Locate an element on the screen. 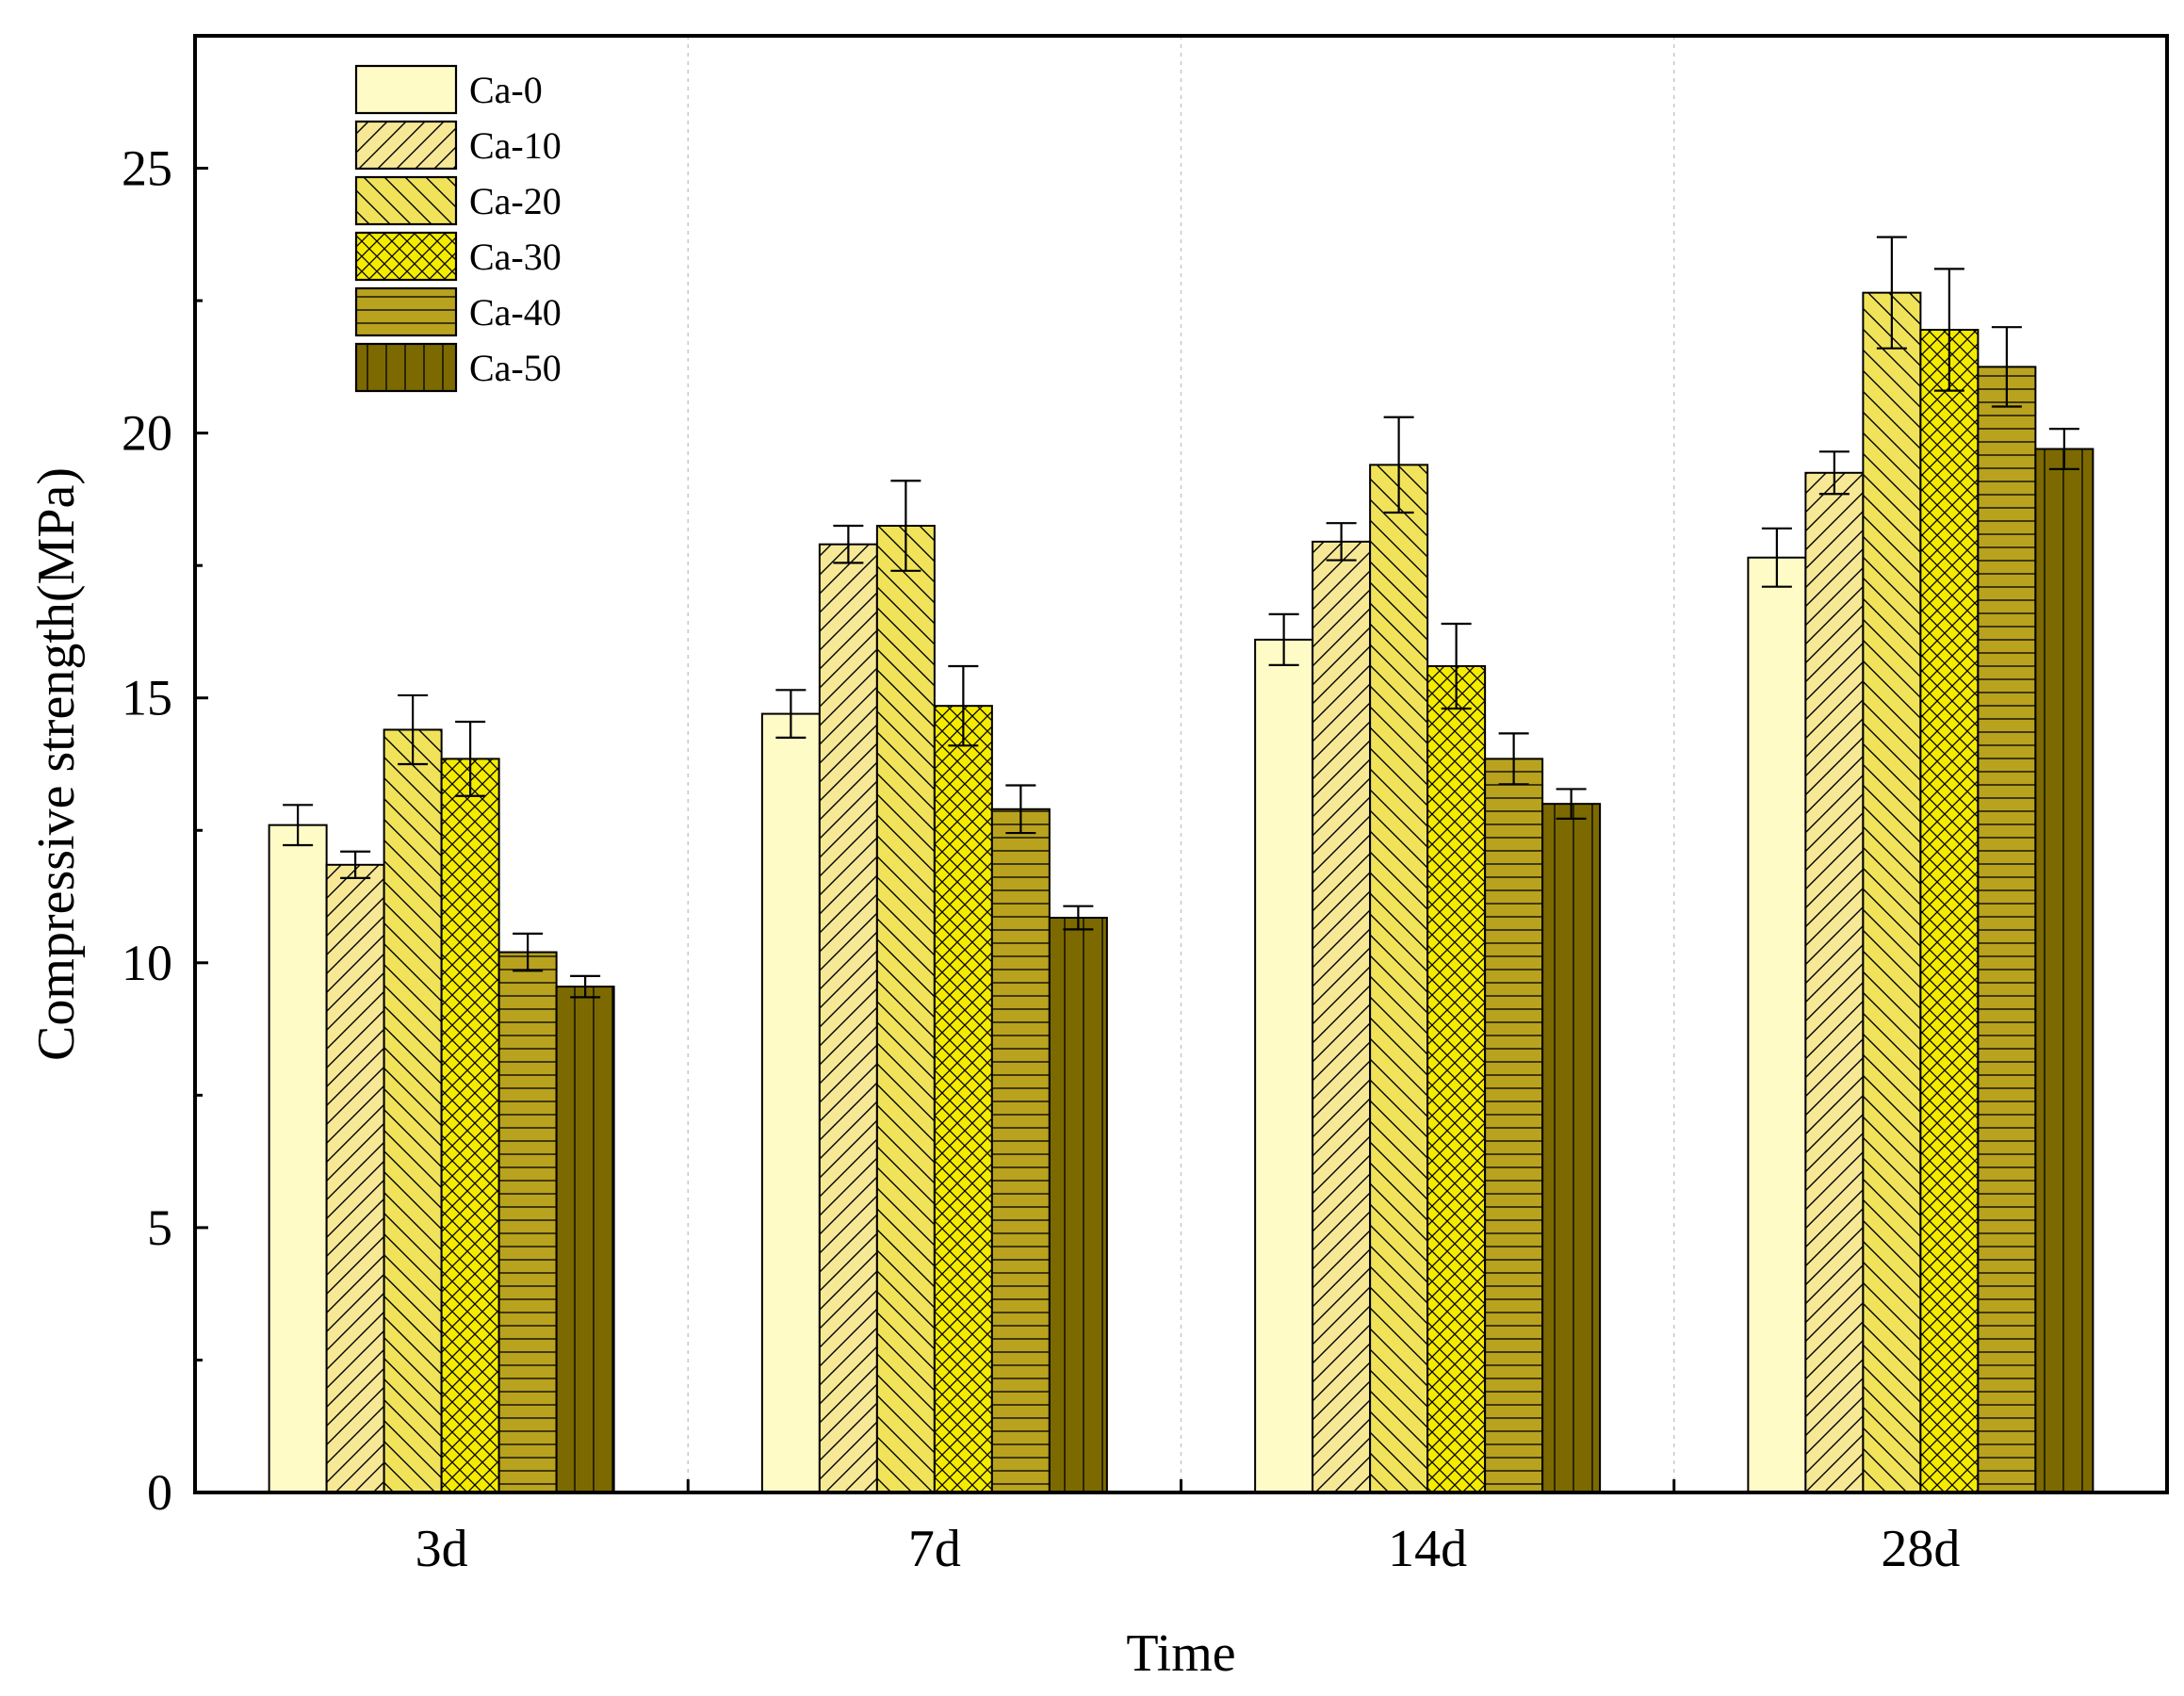  legend-label: Ca-20 is located at coordinates (515, 201).